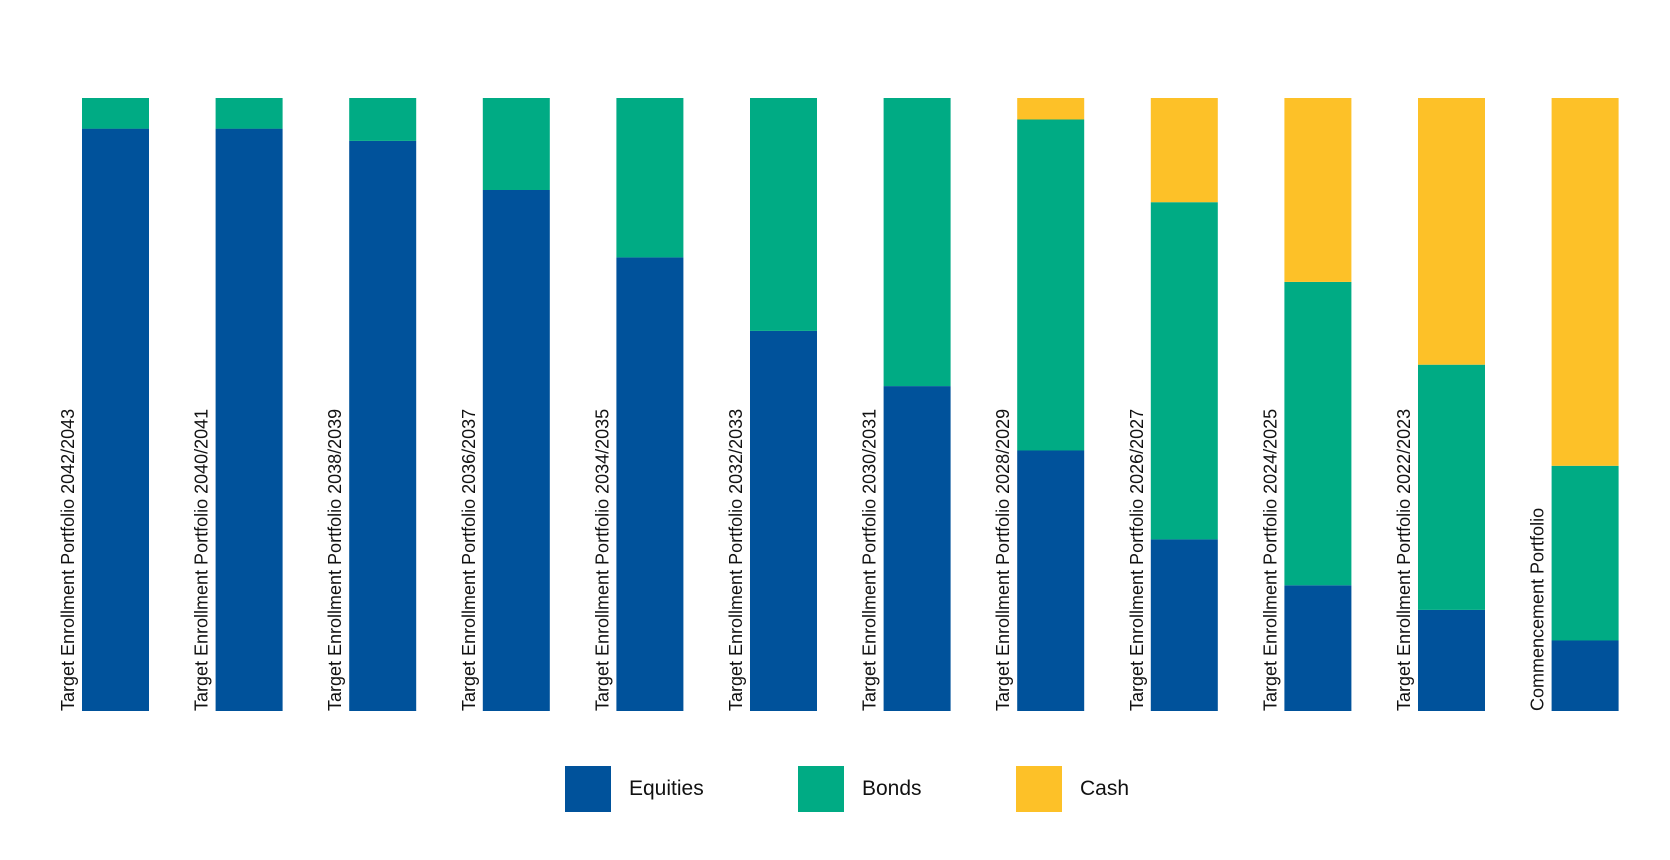 Image resolution: width=1670 pixels, height=860 pixels. Describe the element at coordinates (821, 789) in the screenshot. I see `legend-swatch-bonds` at that location.